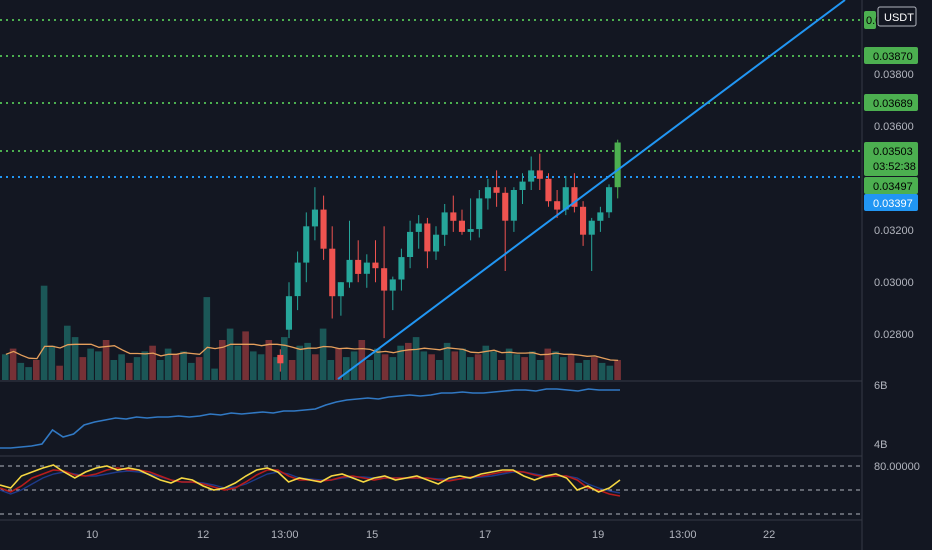 This screenshot has height=550, width=932. What do you see at coordinates (893, 152) in the screenshot?
I see `price-tag-current-text: 0.03503` at bounding box center [893, 152].